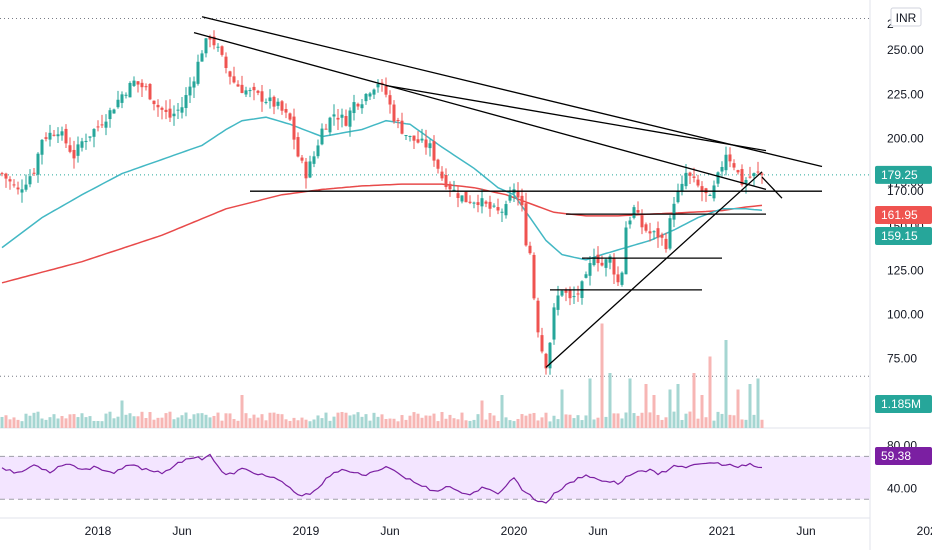  Describe the element at coordinates (924, 531) in the screenshot. I see `time-tick-label: 2022` at that location.